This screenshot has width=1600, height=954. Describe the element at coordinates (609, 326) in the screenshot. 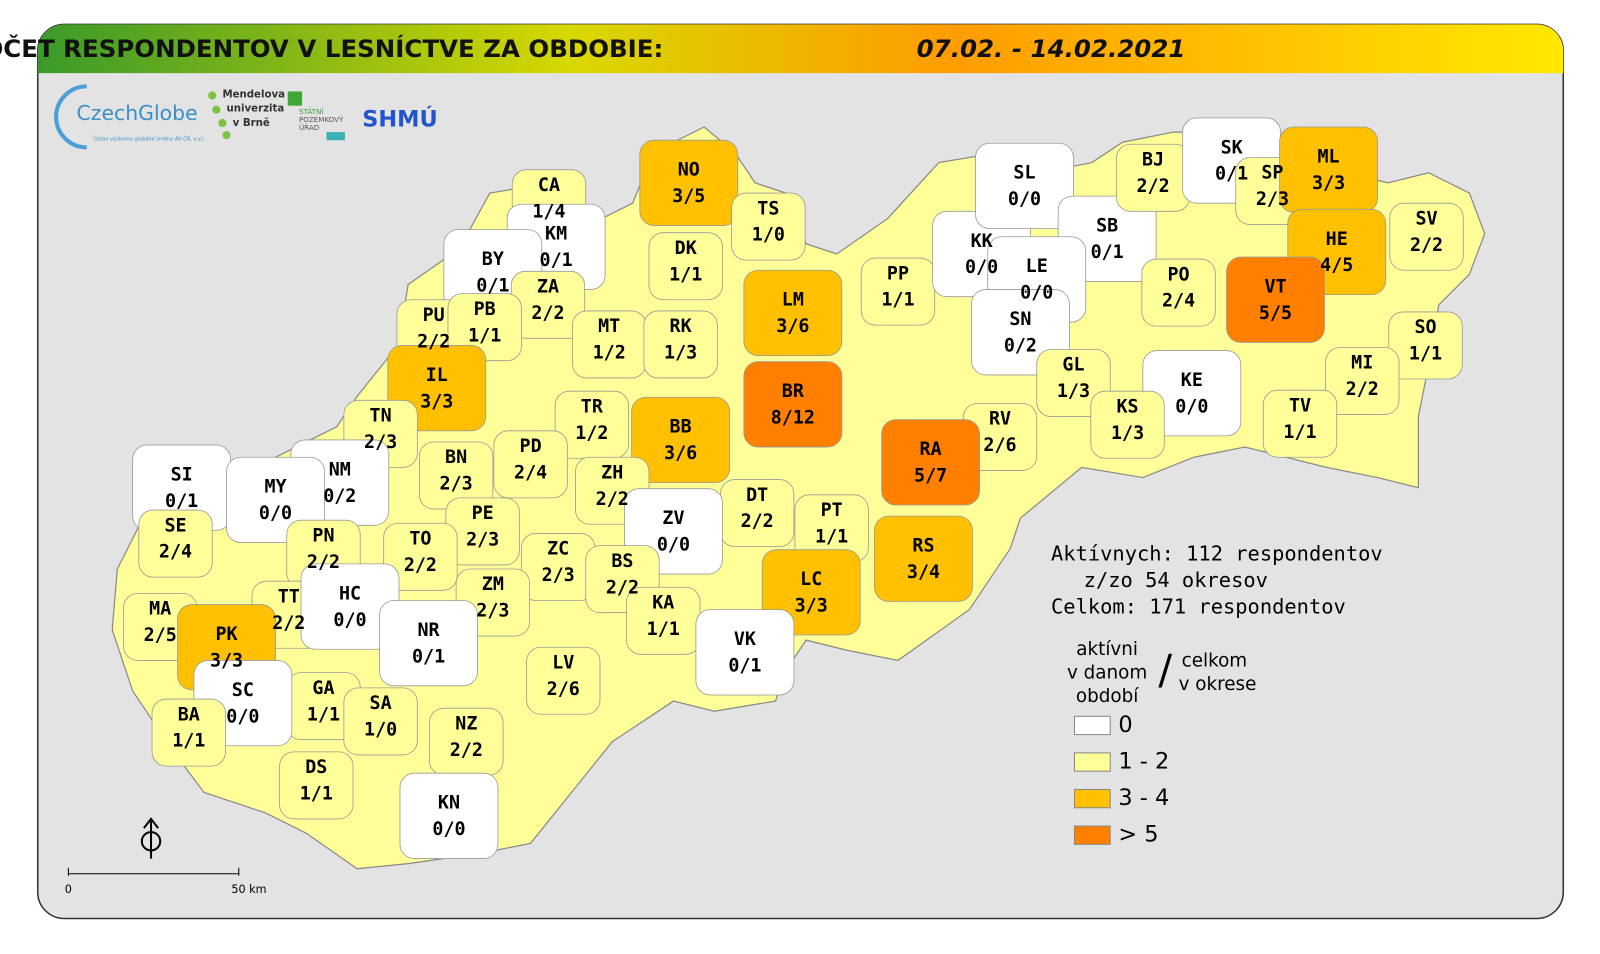

I see `district-code: MT` at that location.